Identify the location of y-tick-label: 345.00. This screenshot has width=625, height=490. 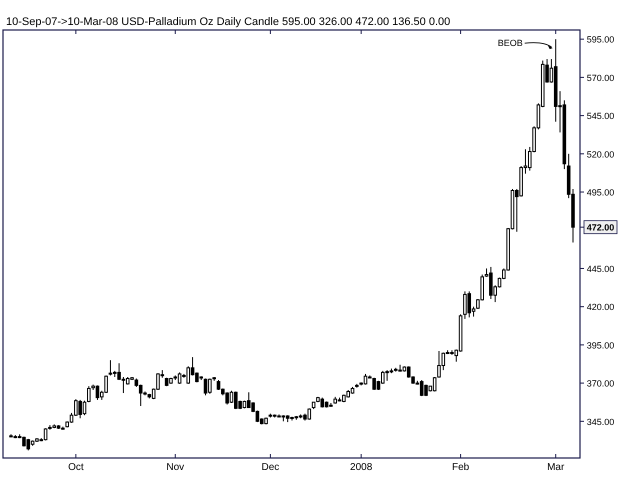
(600, 421).